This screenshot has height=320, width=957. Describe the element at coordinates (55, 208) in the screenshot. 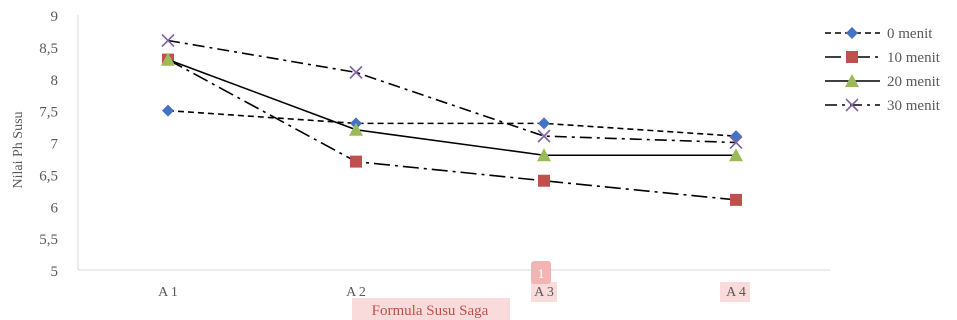

I see `y-tick-label: 6` at that location.